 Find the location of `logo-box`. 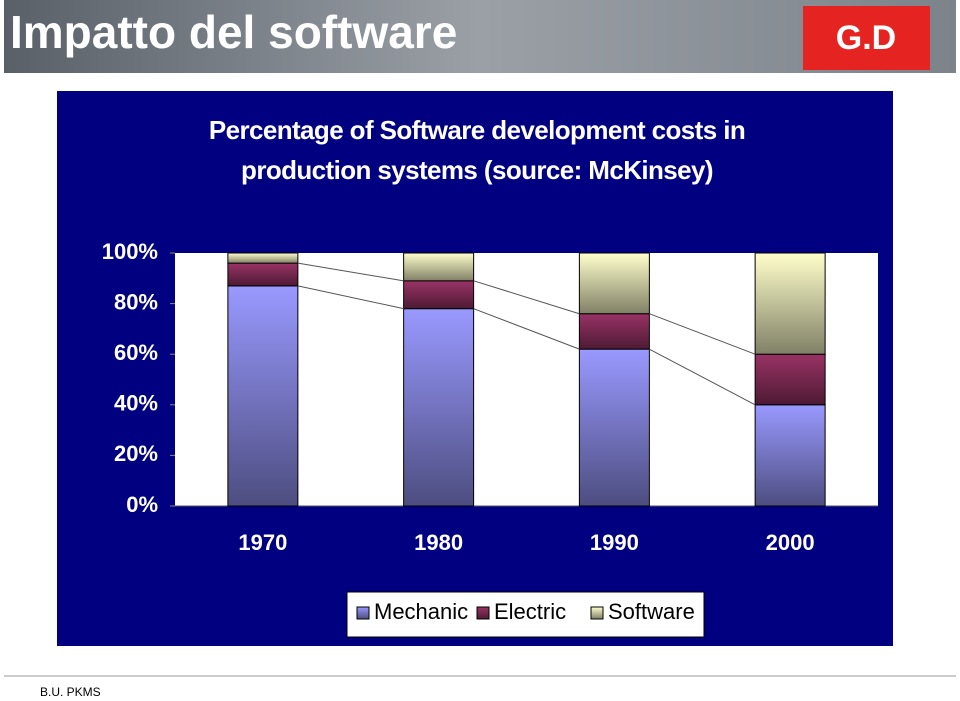

logo-box is located at coordinates (866, 38).